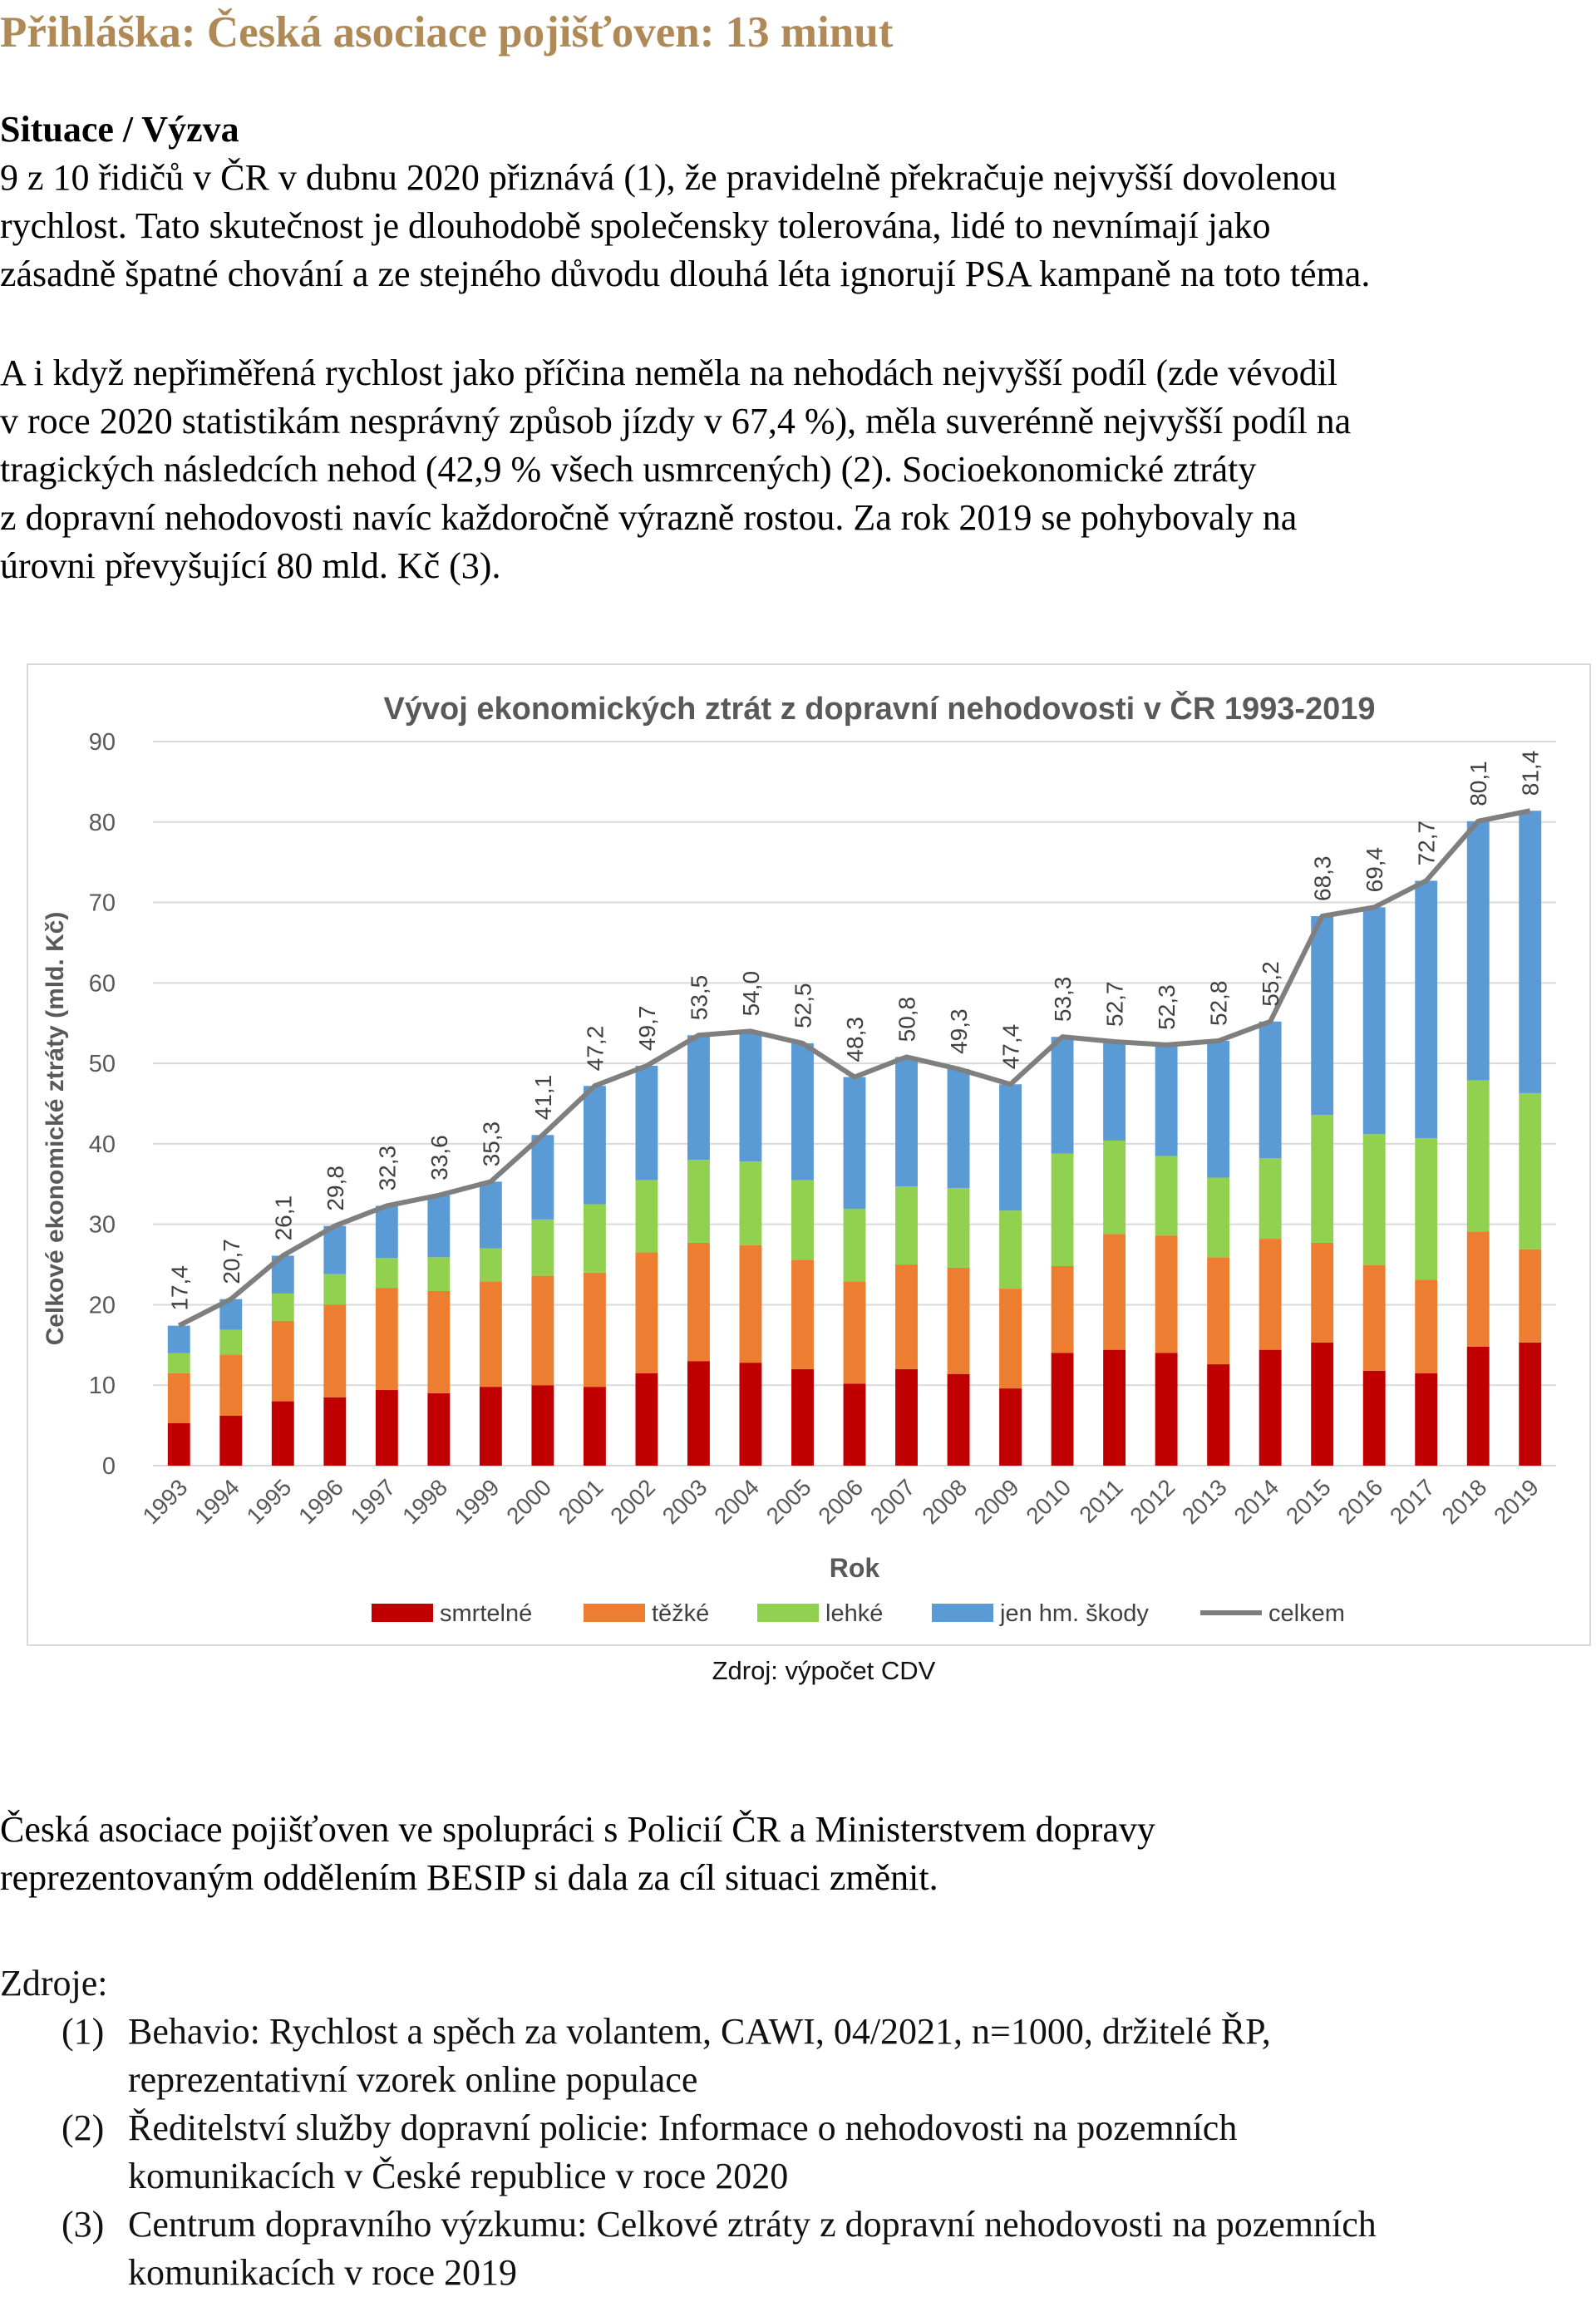 This screenshot has width=1596, height=2297. What do you see at coordinates (120, 129) in the screenshot?
I see `section-heading: Situace / Výzva` at bounding box center [120, 129].